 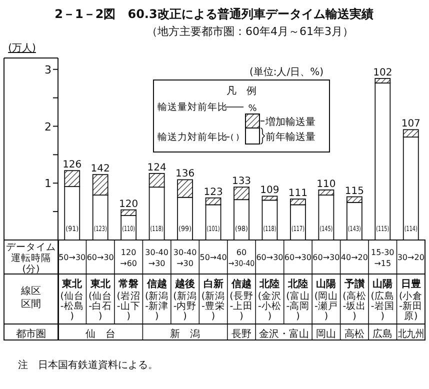 What do you see at coordinates (382, 258) in the screenshot?
I see `text: 15-30→15` at bounding box center [382, 258].